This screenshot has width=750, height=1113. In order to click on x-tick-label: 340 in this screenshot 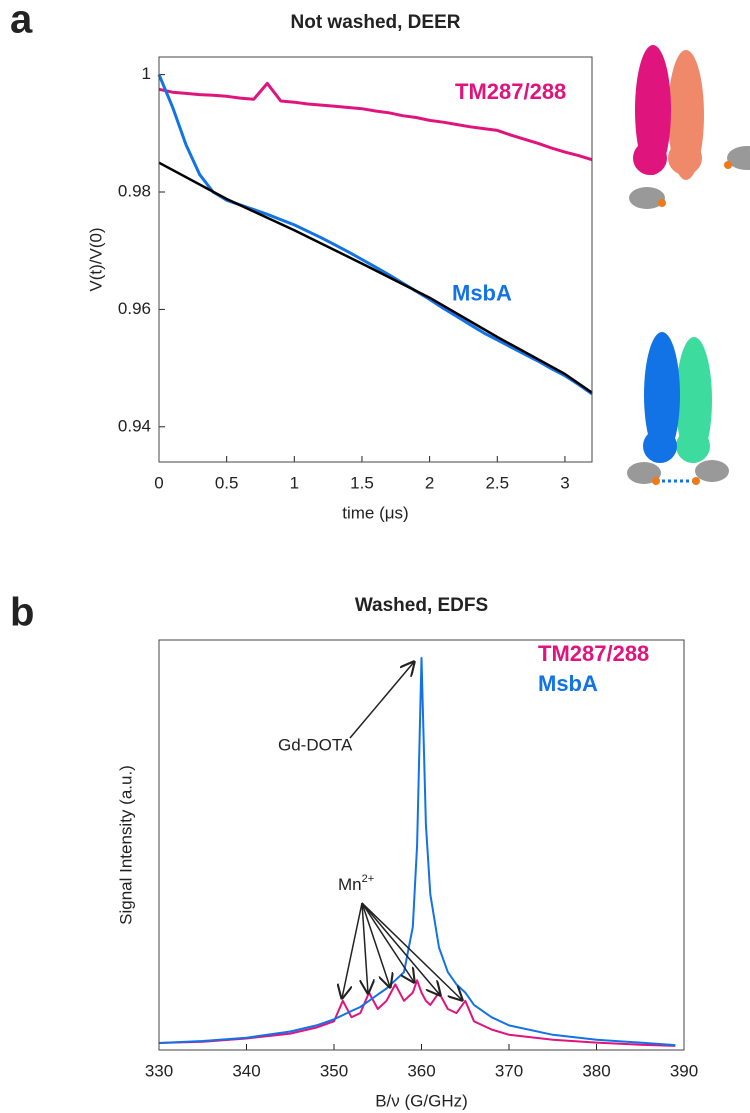, I will do `click(246, 1070)`.